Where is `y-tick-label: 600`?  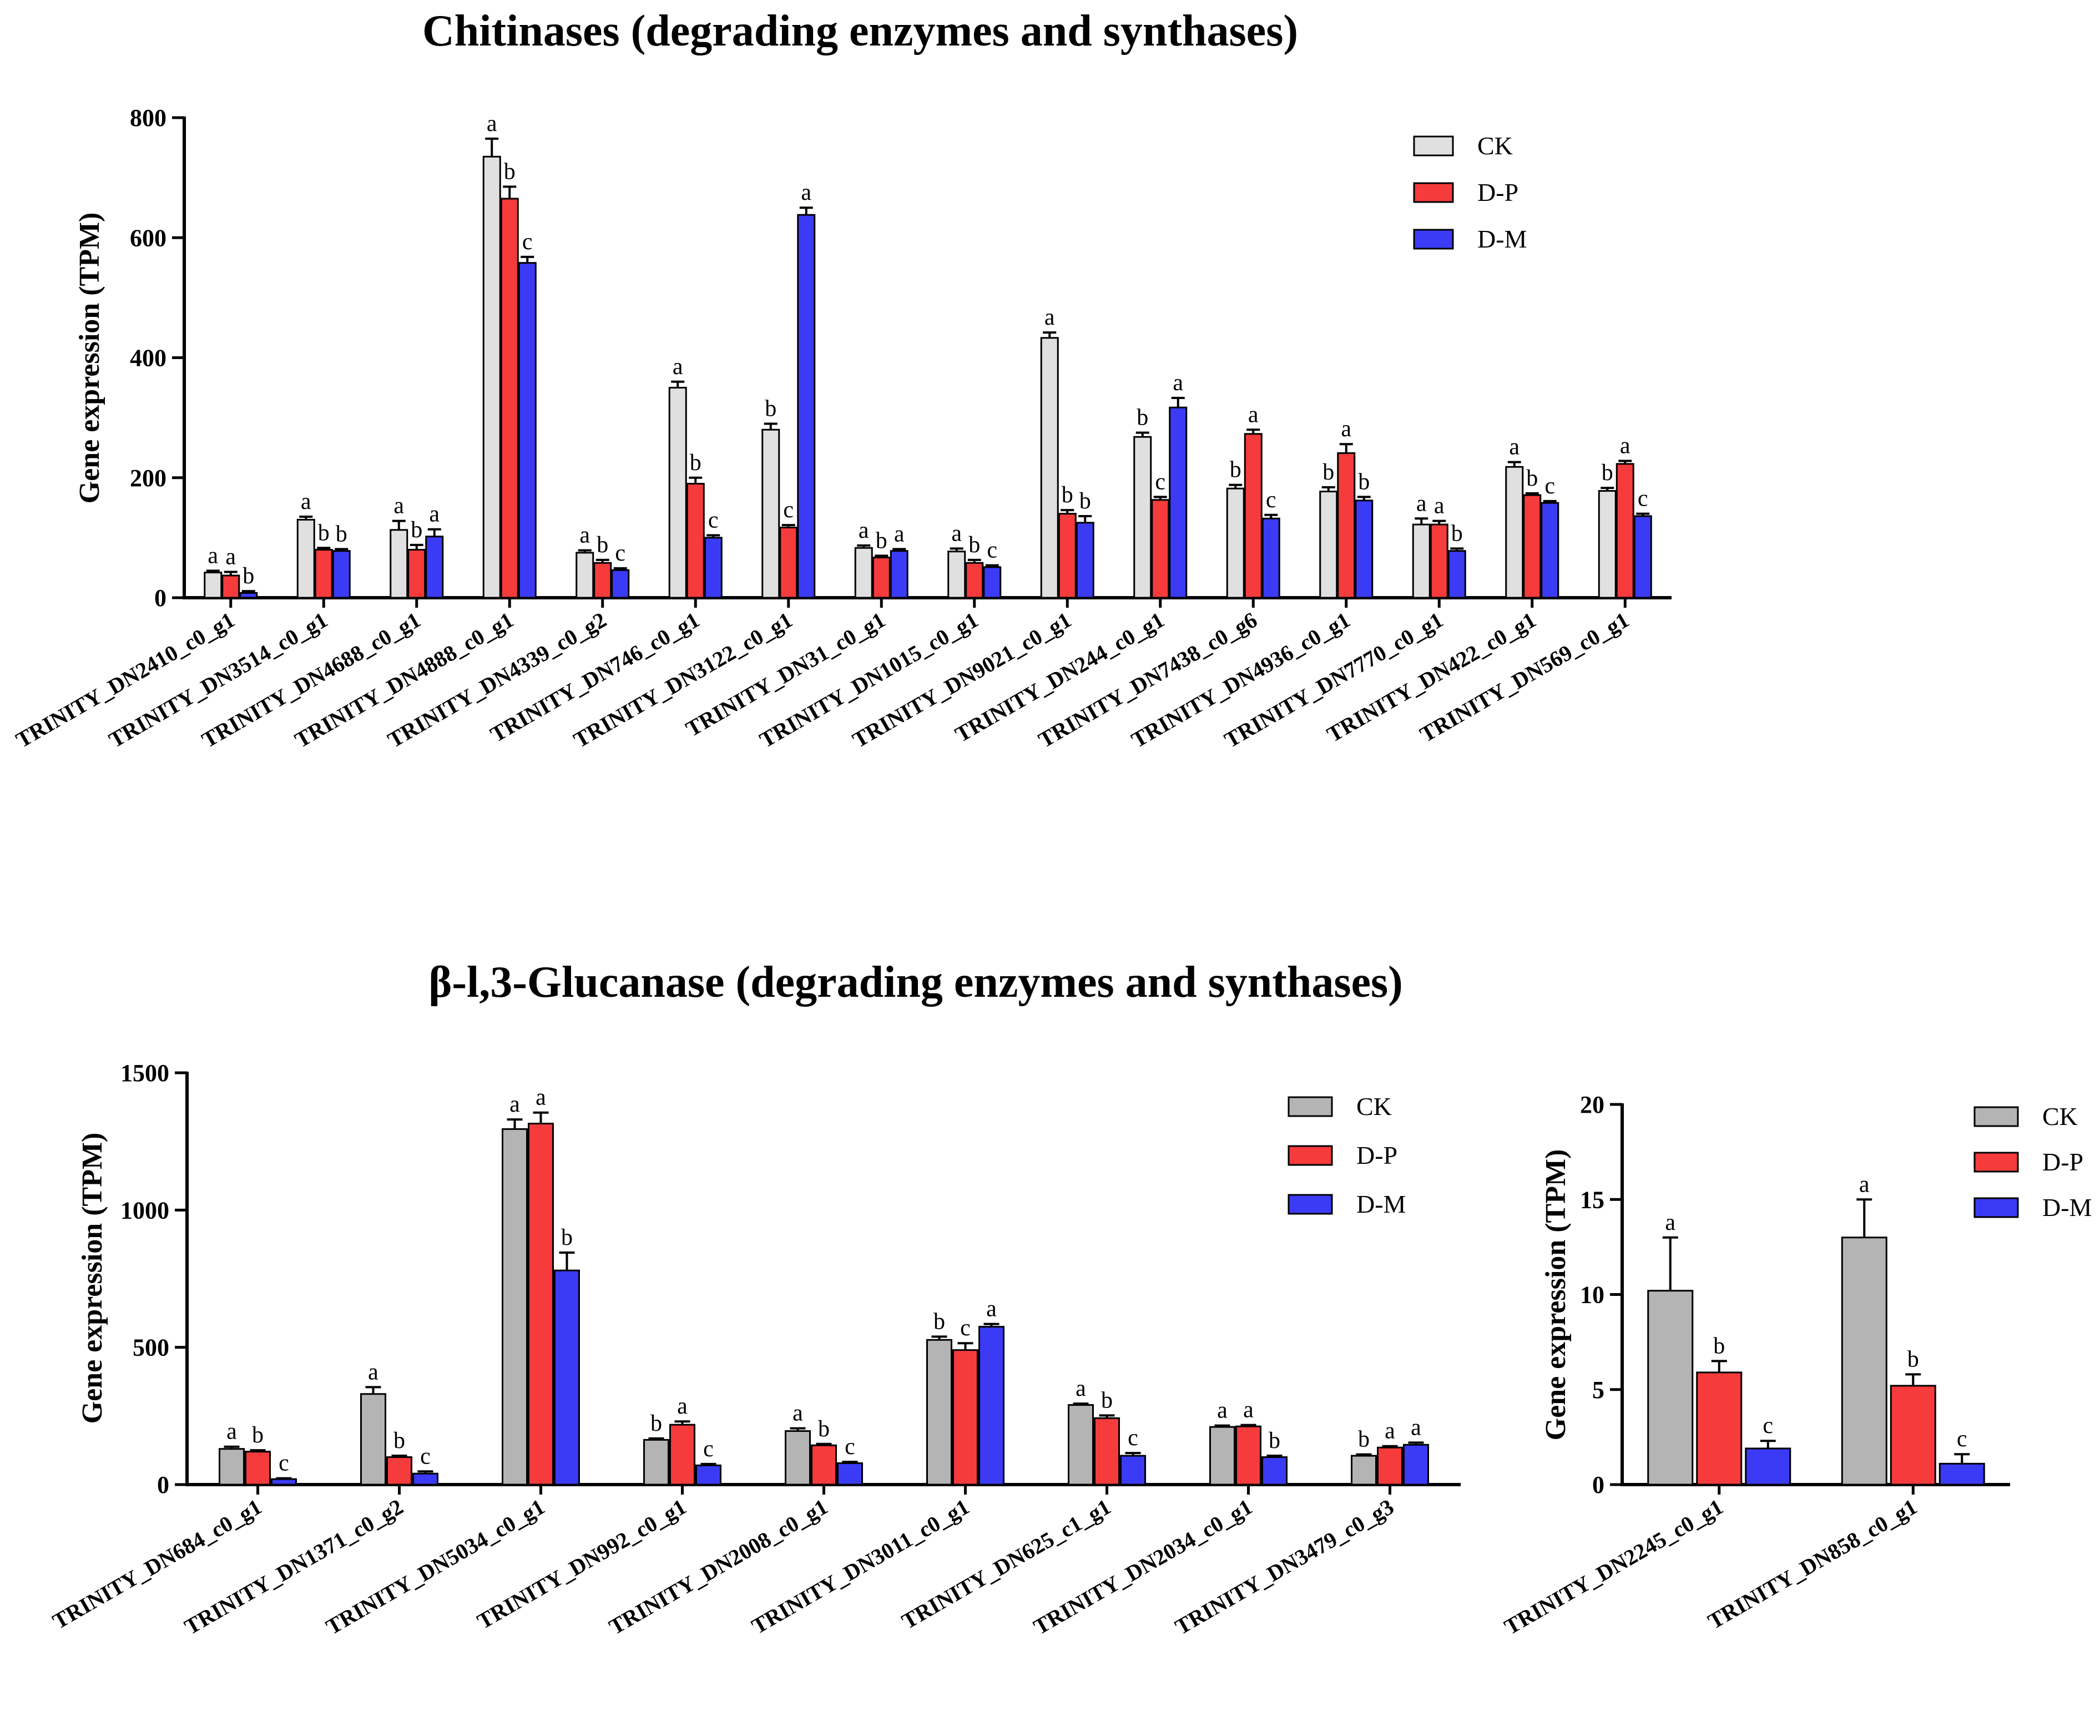
y-tick-label: 600 is located at coordinates (148, 237).